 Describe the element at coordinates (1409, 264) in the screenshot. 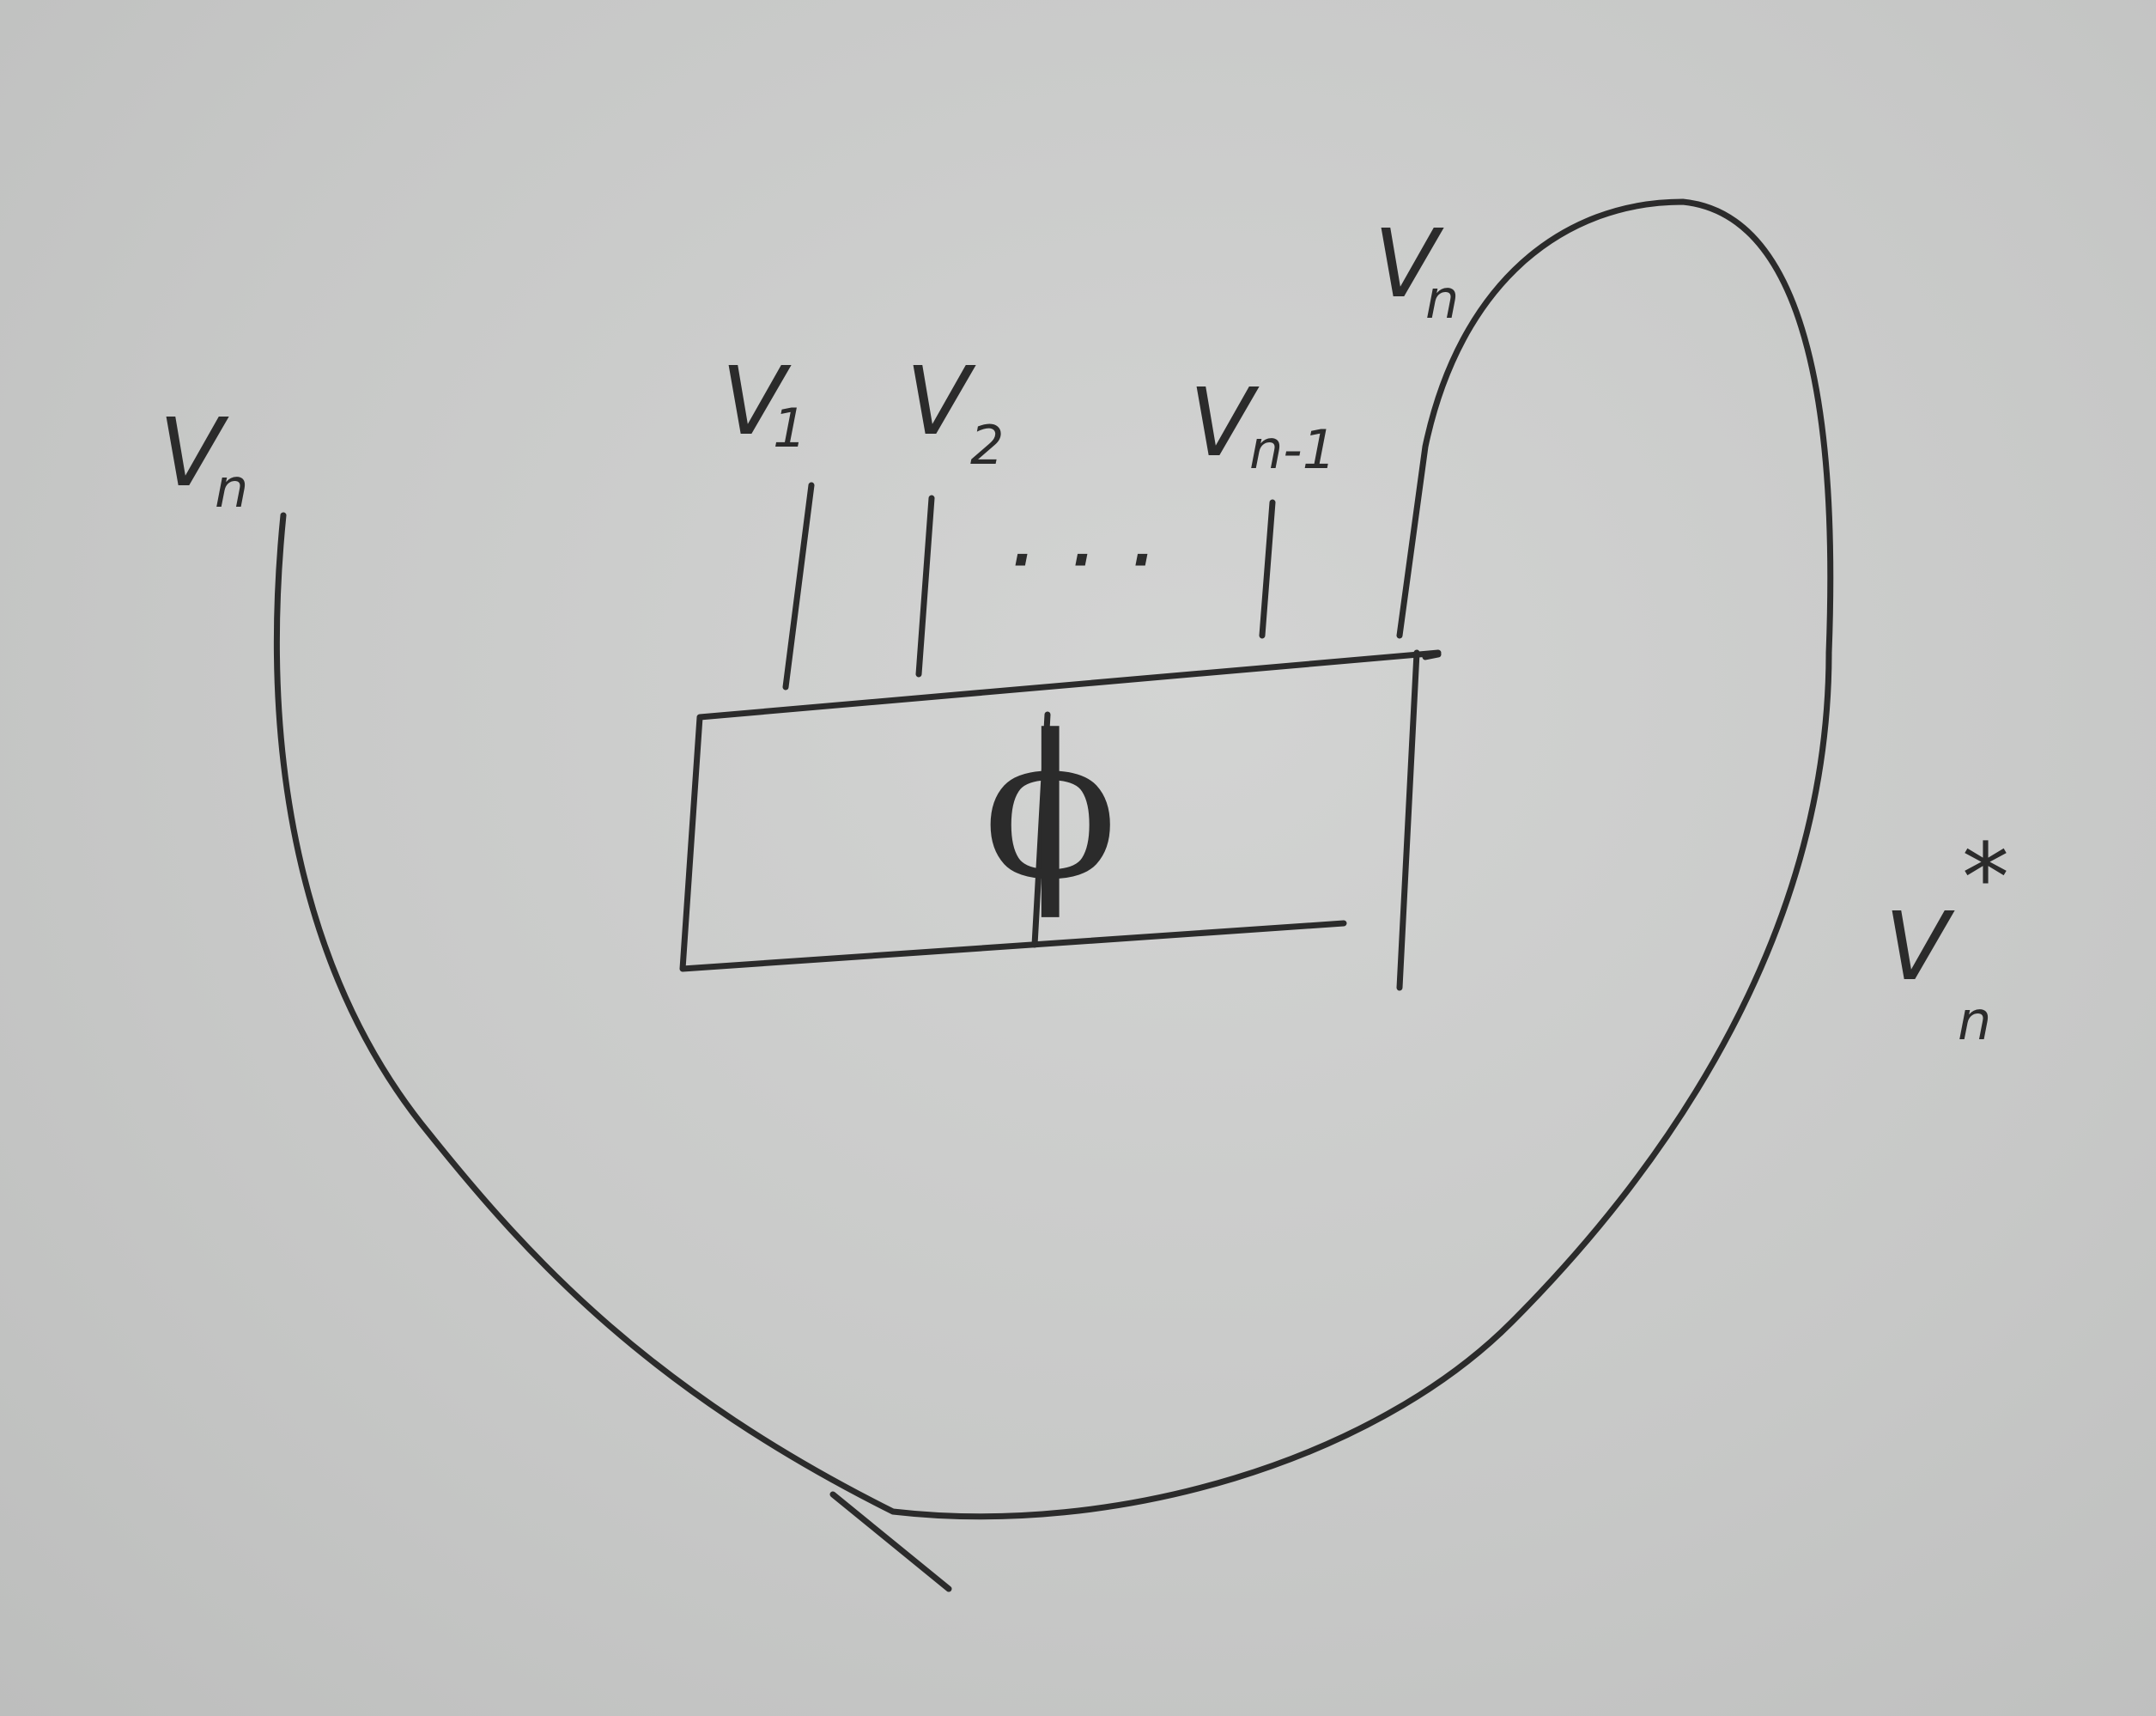

I see `label-loop-vn-base: V` at that location.